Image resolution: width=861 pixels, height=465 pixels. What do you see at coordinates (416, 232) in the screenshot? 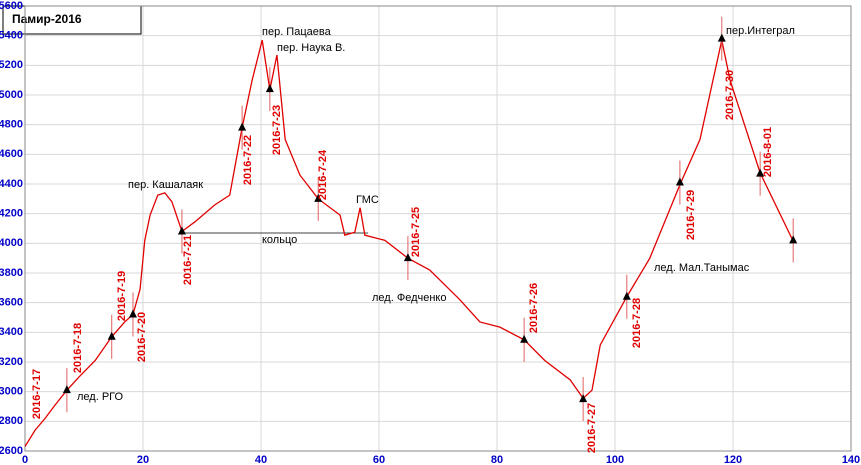
I see `date-label: 2016-7-25` at bounding box center [416, 232].